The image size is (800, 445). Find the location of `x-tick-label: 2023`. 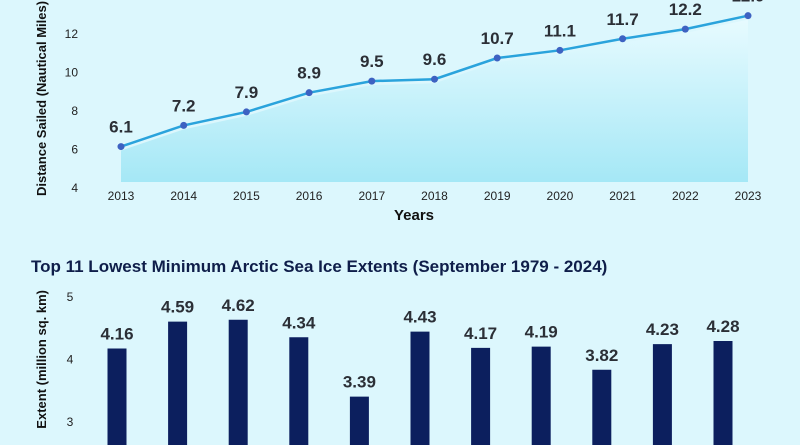

x-tick-label: 2023 is located at coordinates (748, 196).